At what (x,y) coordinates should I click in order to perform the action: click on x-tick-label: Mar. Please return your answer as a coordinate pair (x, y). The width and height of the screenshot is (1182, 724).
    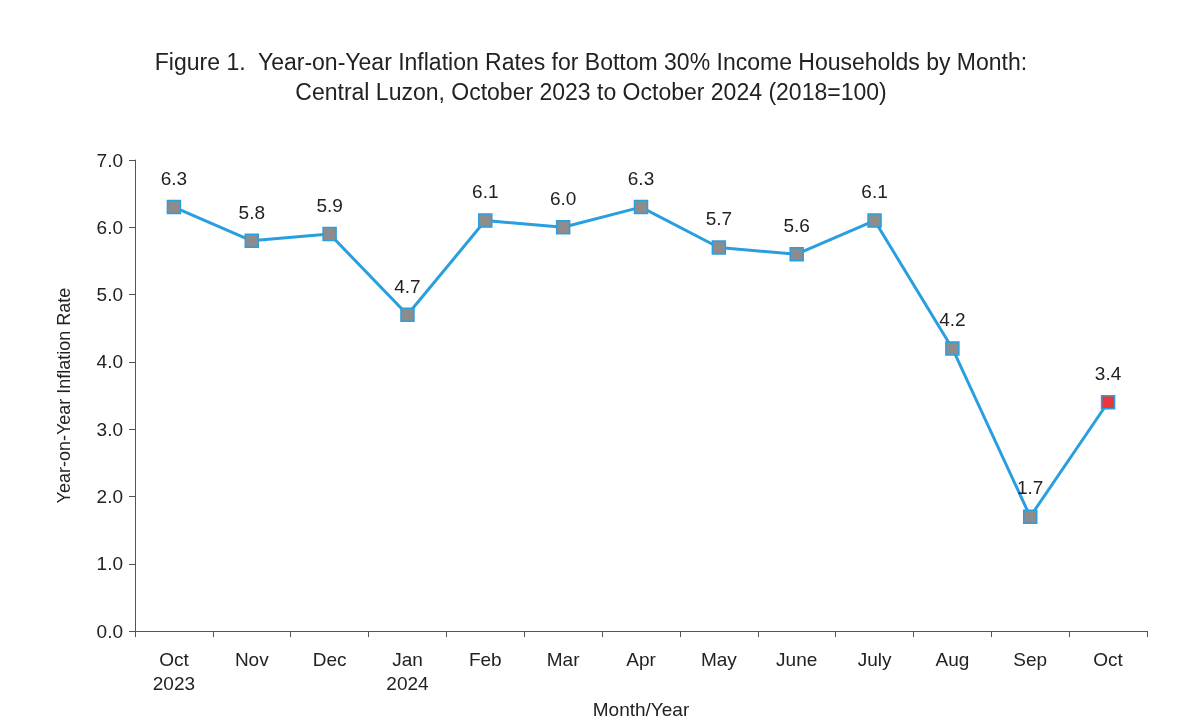
    Looking at the image, I should click on (563, 659).